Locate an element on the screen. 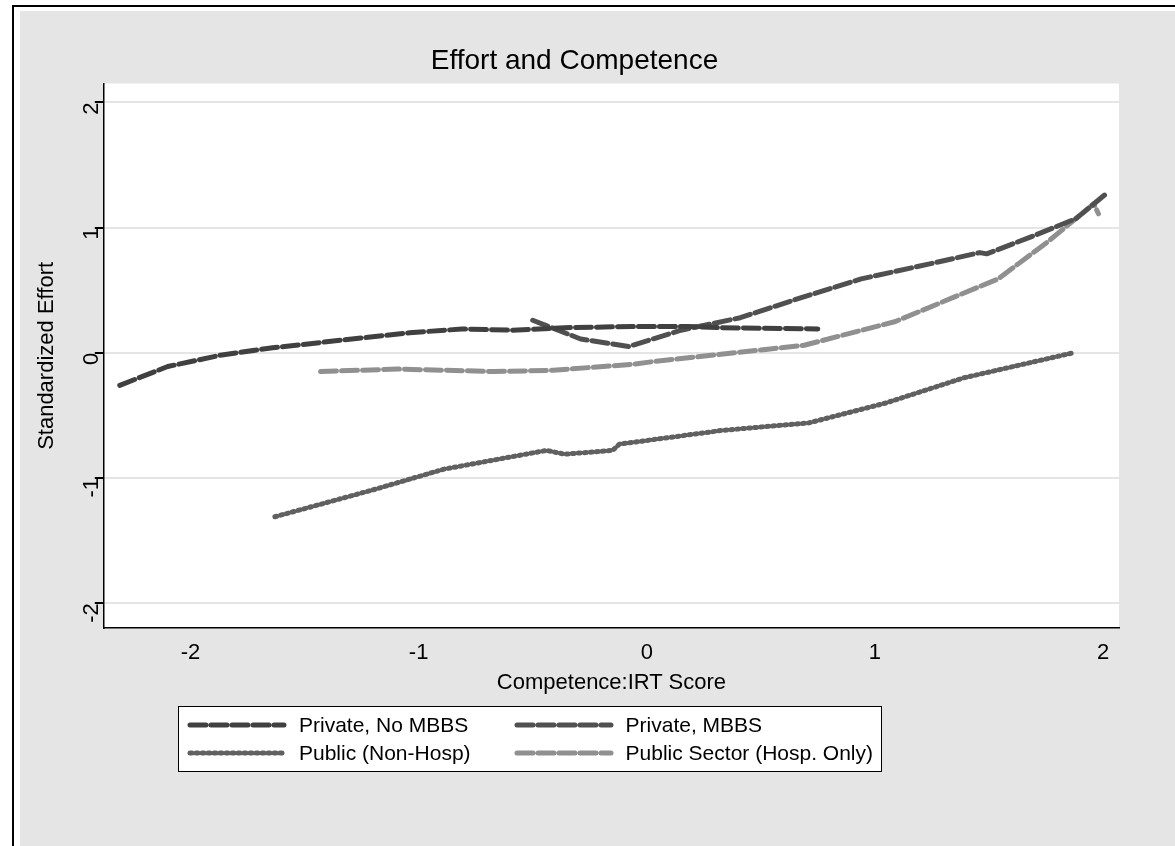  x-tick-label: -2 is located at coordinates (190, 652).